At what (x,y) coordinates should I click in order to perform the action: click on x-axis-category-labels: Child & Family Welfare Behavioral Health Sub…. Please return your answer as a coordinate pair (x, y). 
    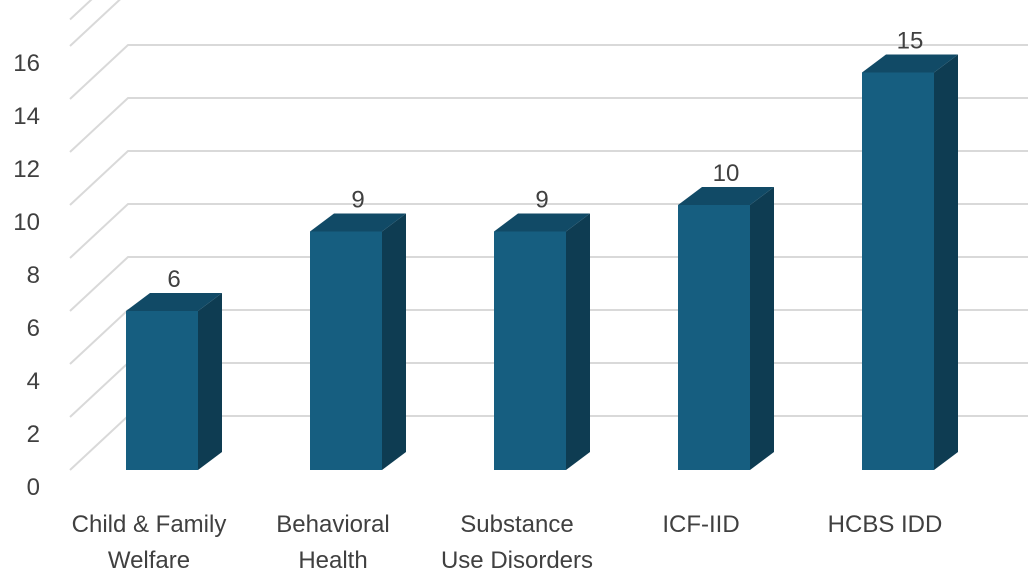
    Looking at the image, I should click on (507, 542).